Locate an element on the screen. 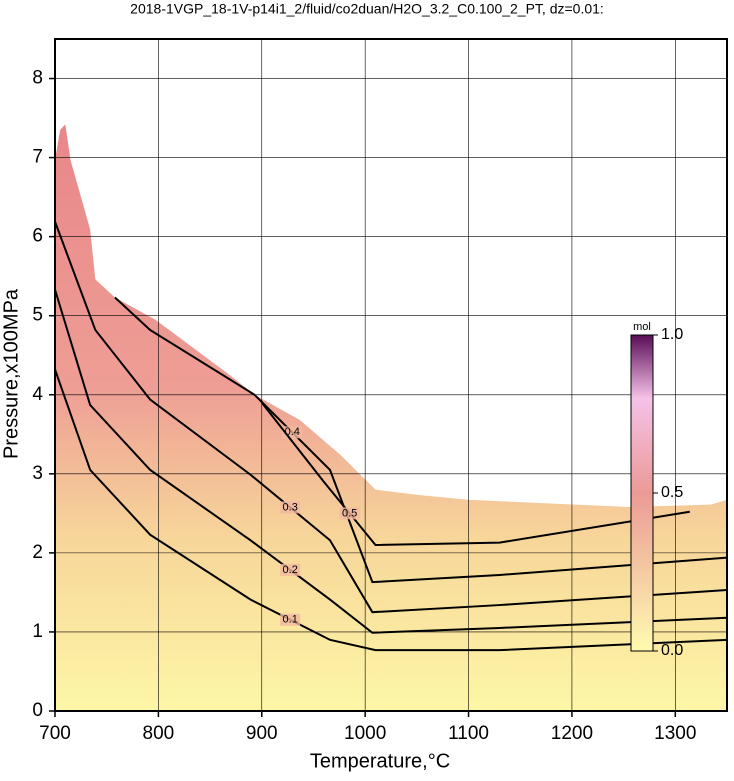 The height and width of the screenshot is (781, 734). y-tick-label: 7 is located at coordinates (37, 157).